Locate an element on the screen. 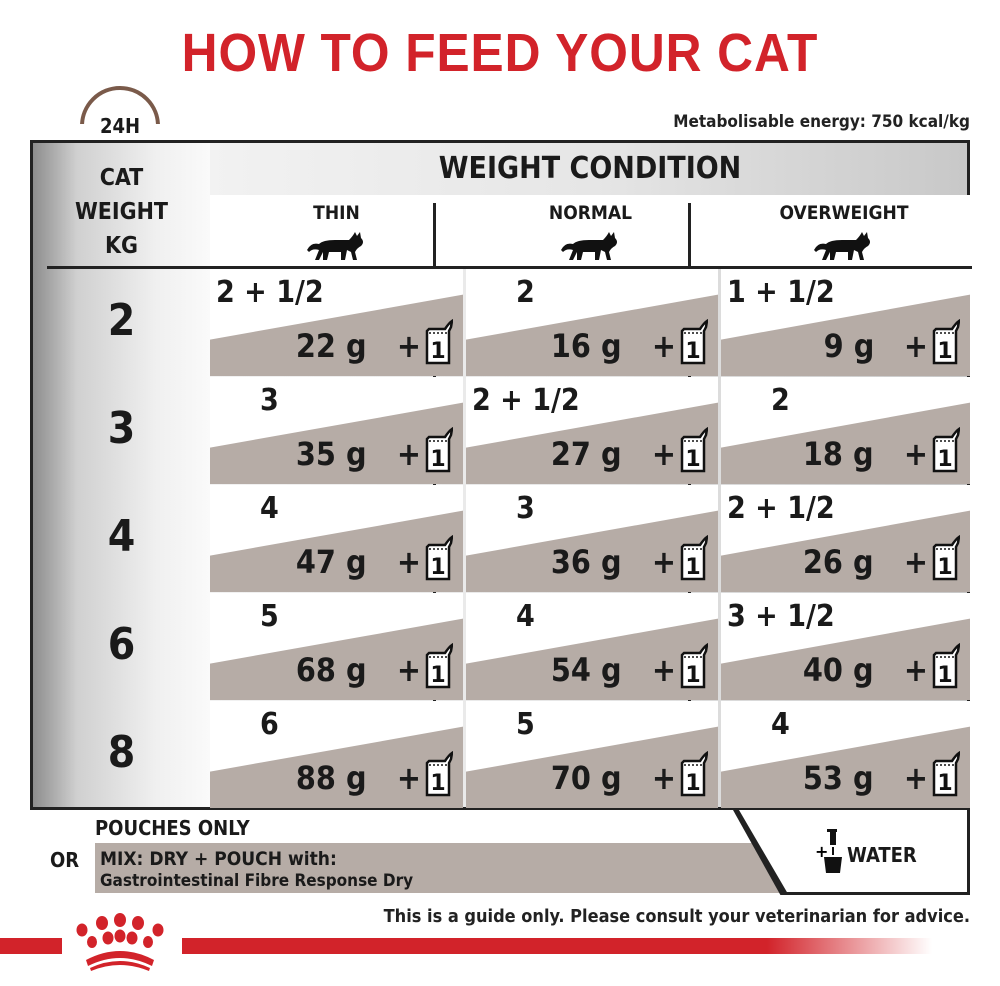 This screenshot has width=1000, height=986. divider is located at coordinates (509, 267).